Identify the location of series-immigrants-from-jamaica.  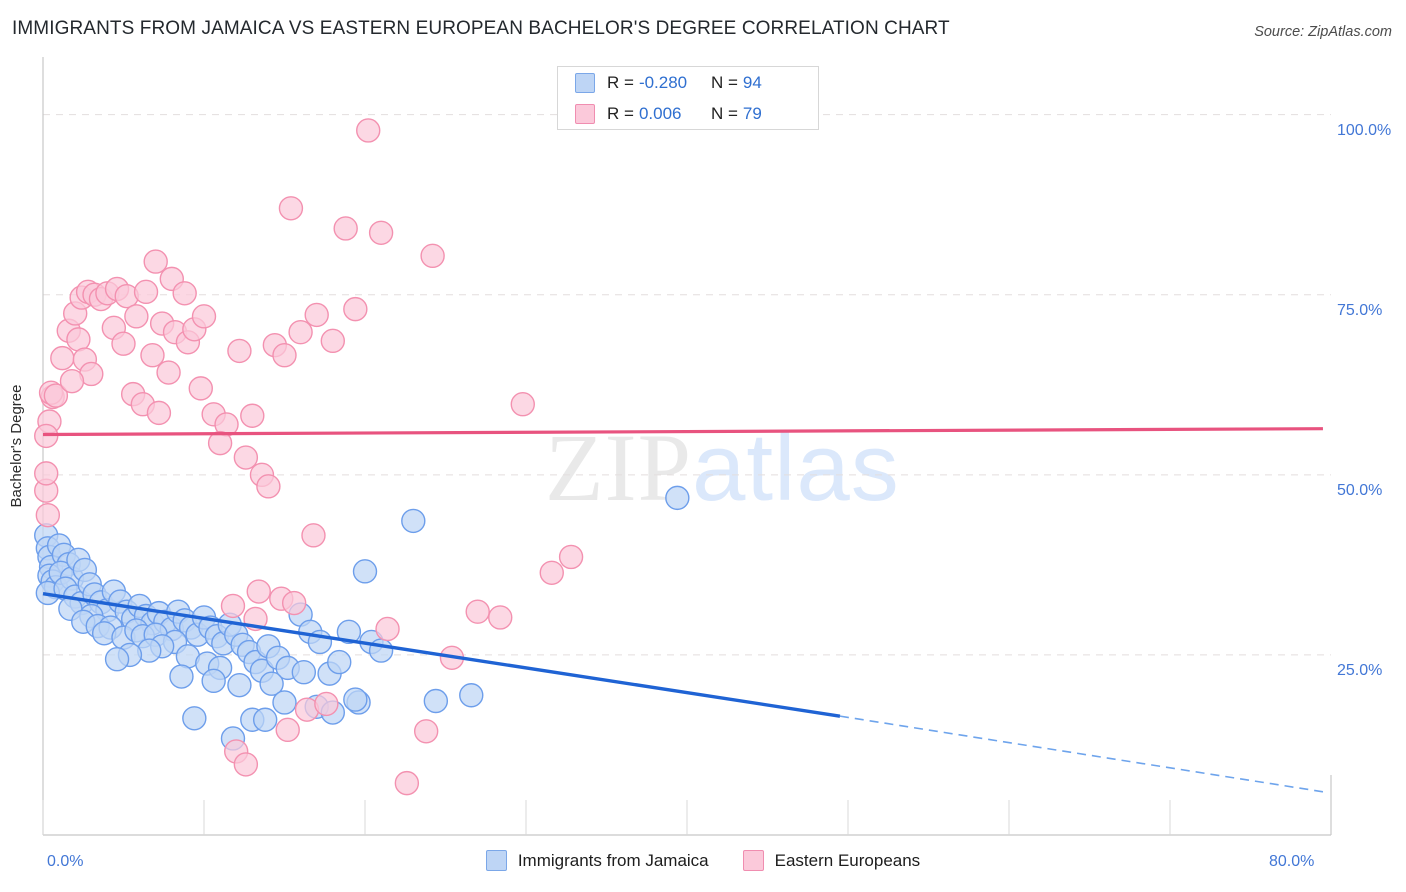
(362, 618).